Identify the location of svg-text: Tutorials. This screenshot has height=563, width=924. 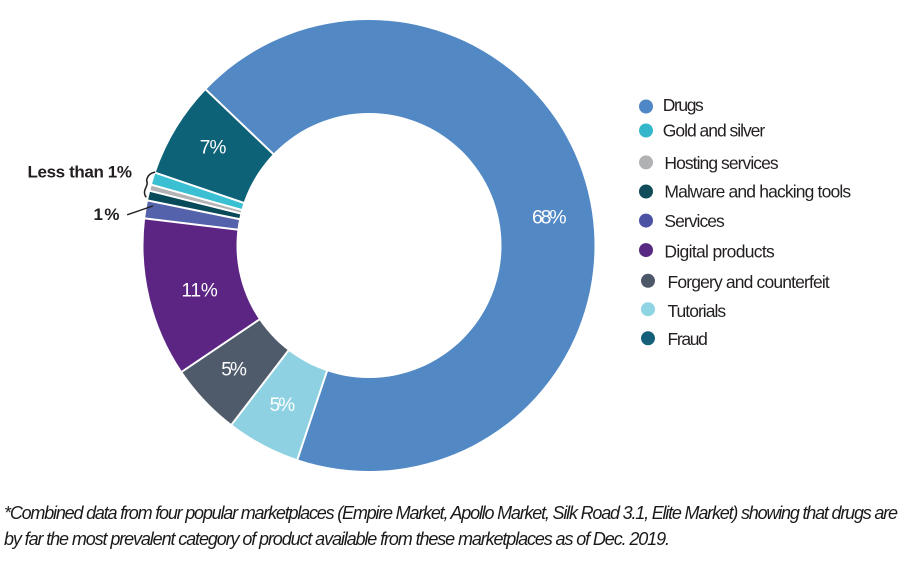
(697, 311).